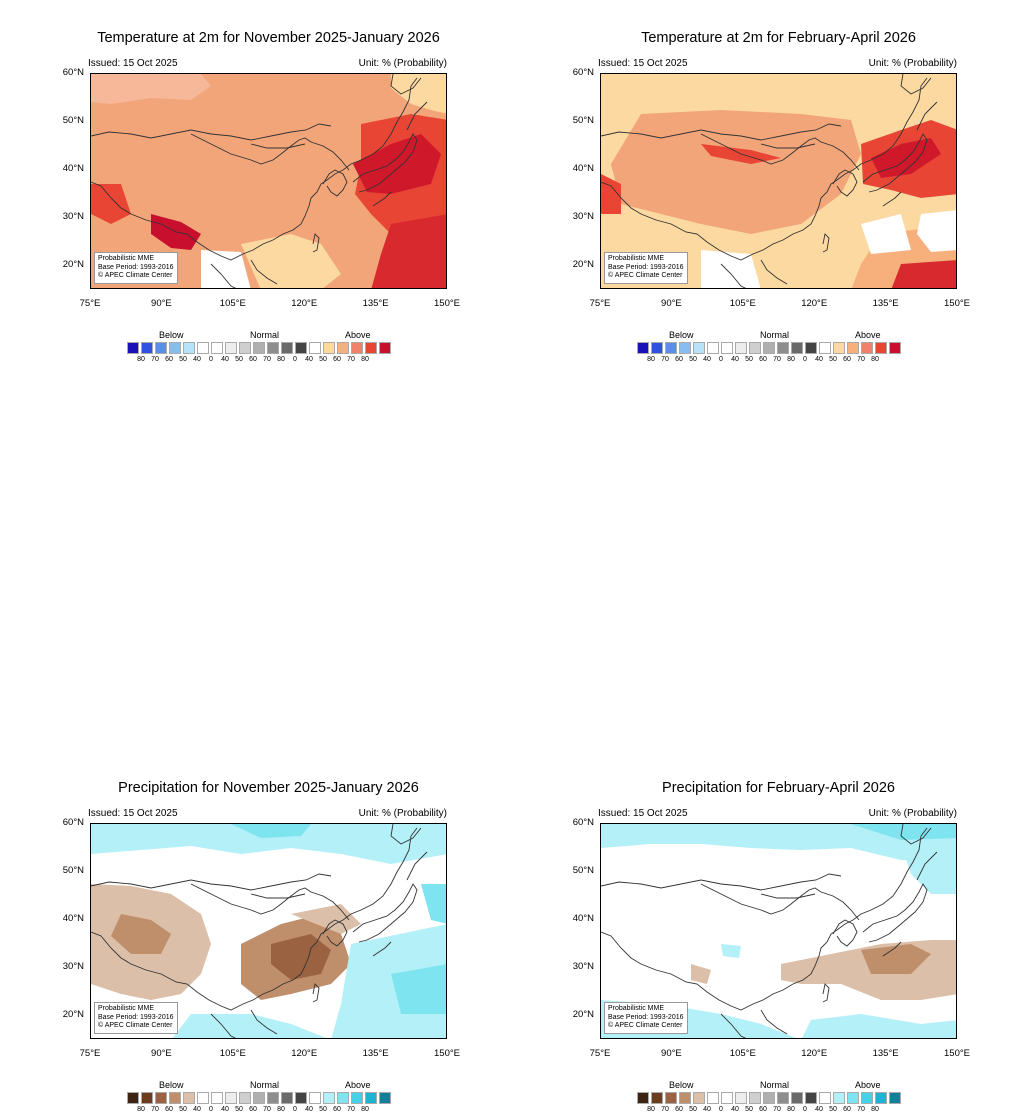  I want to click on note-line: Probabilistic MME, so click(636, 1008).